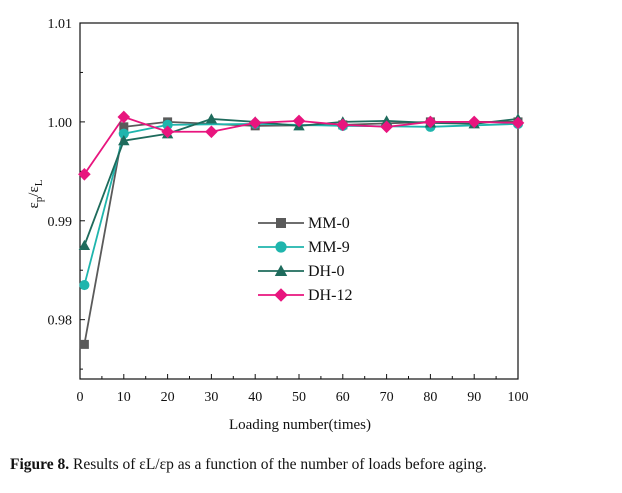 The width and height of the screenshot is (622, 493). What do you see at coordinates (39, 182) in the screenshot?
I see `y-label-sub-L: L` at bounding box center [39, 182].